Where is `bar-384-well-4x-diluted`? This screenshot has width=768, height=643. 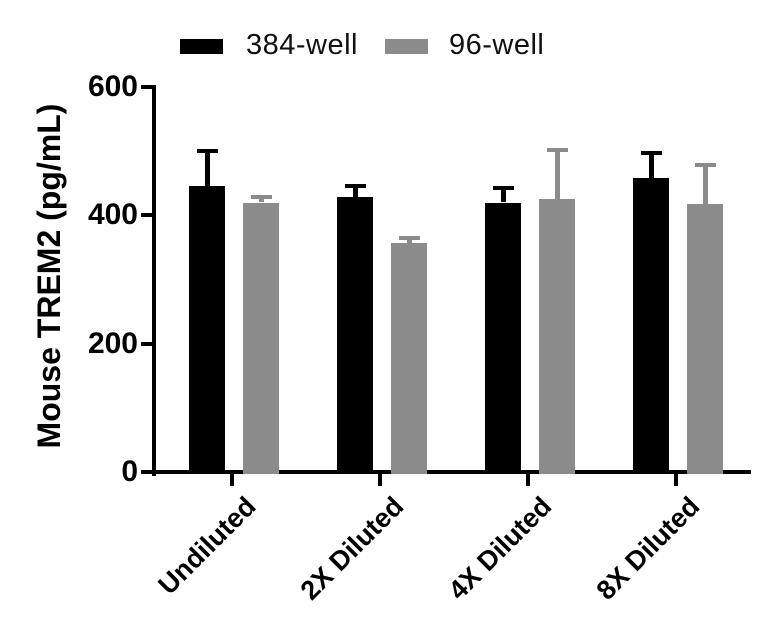 bar-384-well-4x-diluted is located at coordinates (503, 338).